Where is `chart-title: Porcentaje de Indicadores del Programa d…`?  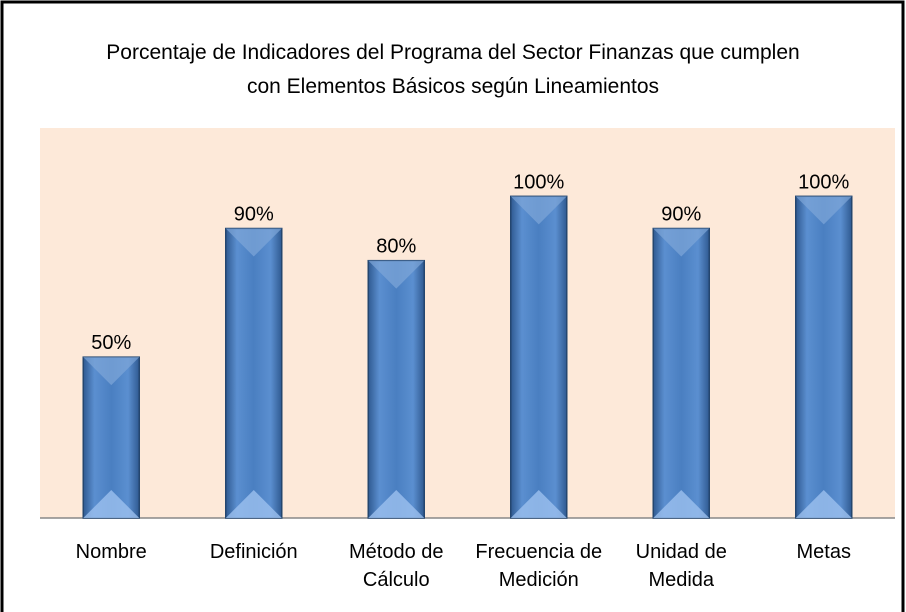
chart-title: Porcentaje de Indicadores del Programa d… is located at coordinates (453, 69).